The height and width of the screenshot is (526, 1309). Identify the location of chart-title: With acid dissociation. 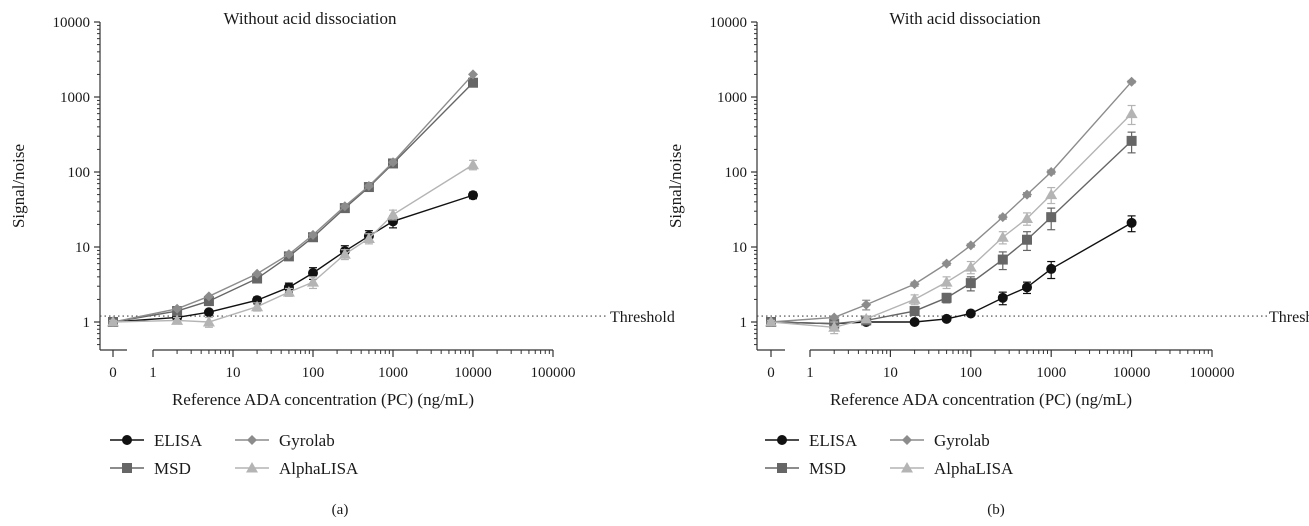
(965, 18).